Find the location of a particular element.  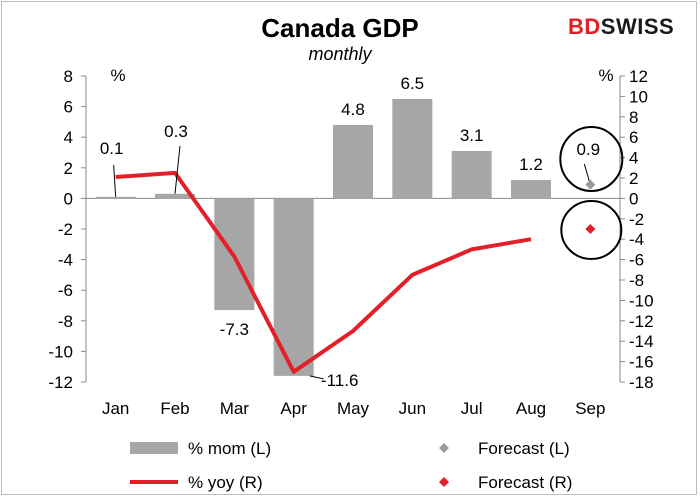

left-axis-tick-label: -6 is located at coordinates (65, 290).